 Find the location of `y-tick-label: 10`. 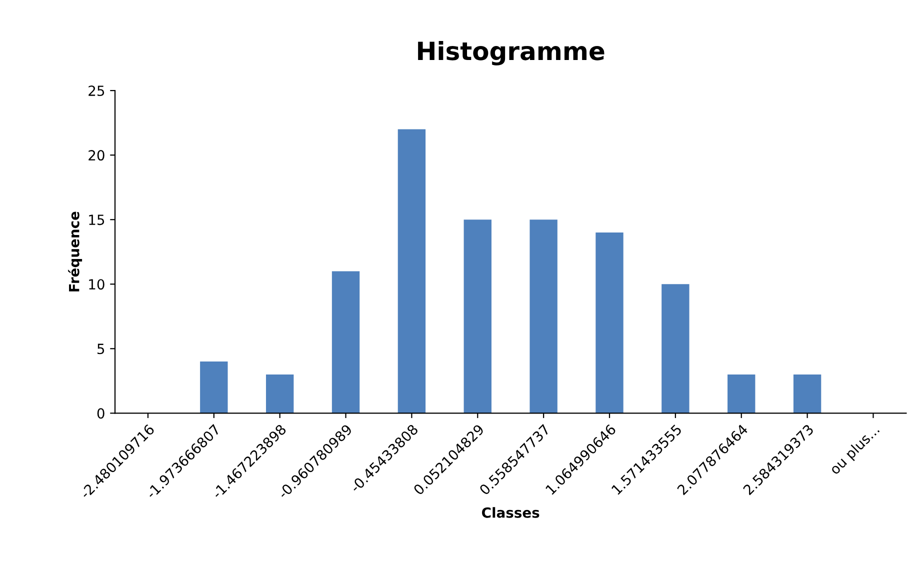

y-tick-label: 10 is located at coordinates (96, 284).